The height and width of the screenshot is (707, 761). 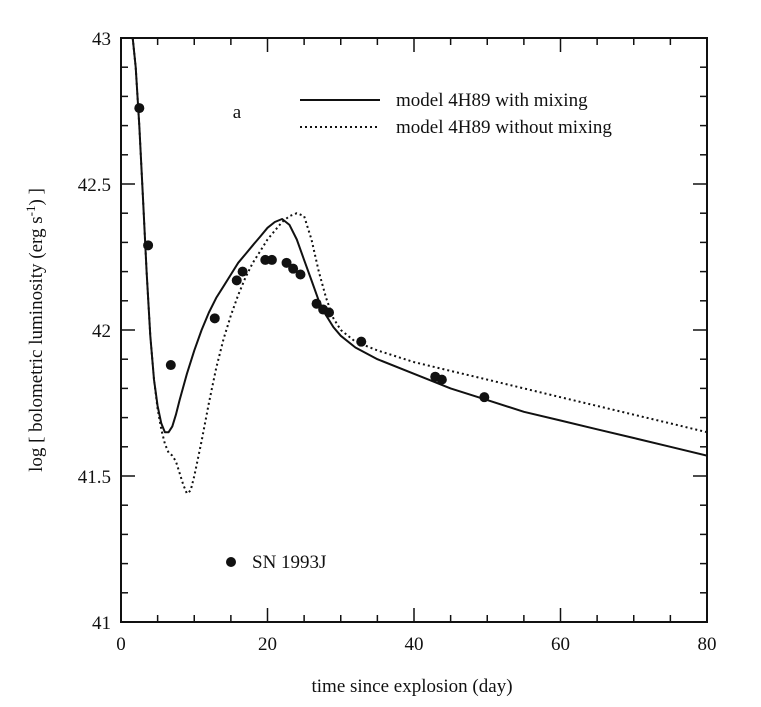 I want to click on y-axis-tick-labels: 41 41.5 42 42.5 43, so click(x=94, y=331).